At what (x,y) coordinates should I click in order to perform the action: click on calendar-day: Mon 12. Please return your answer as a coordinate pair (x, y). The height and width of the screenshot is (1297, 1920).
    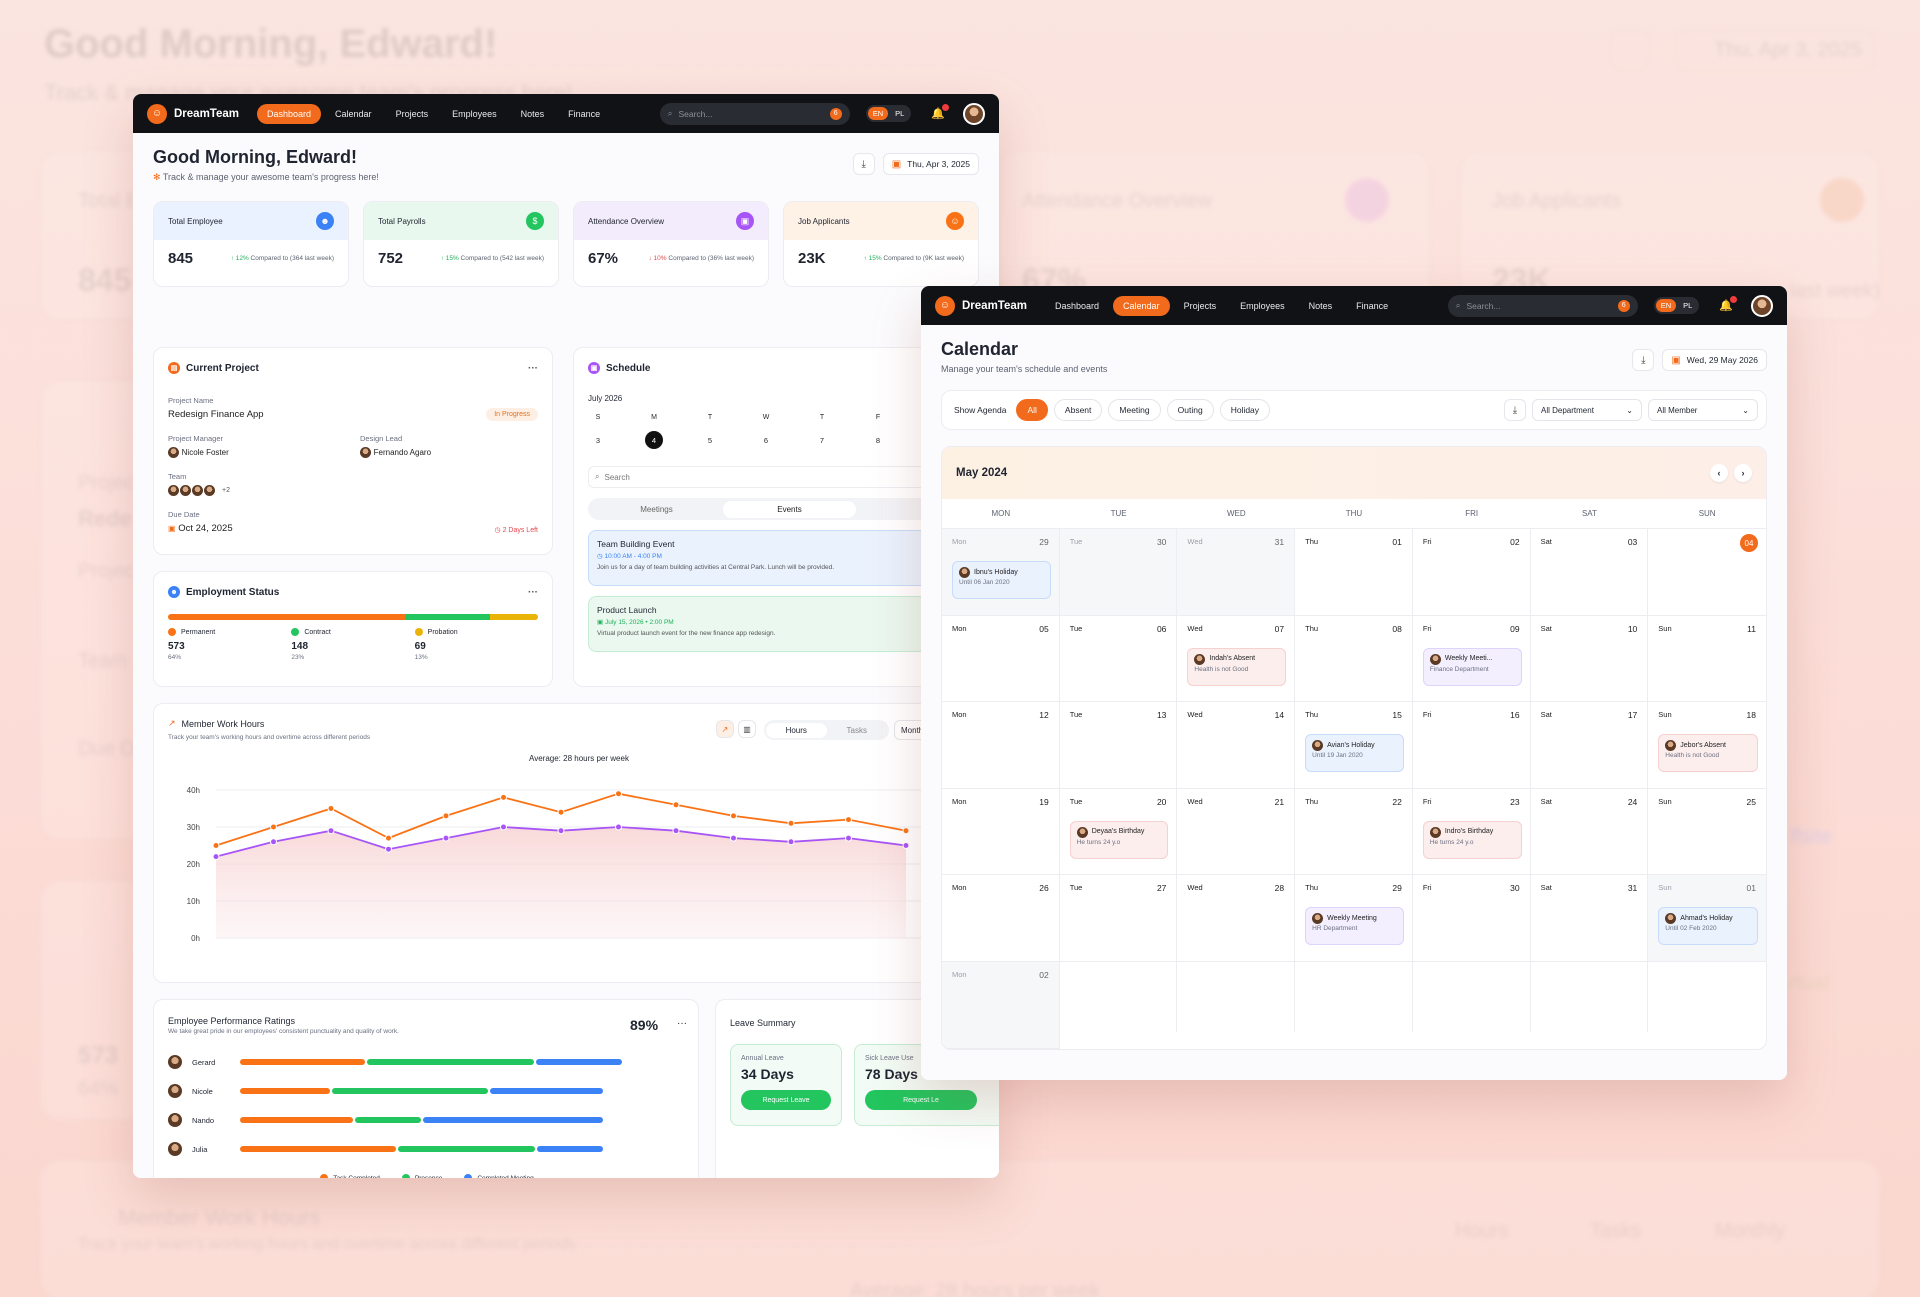
    Looking at the image, I should click on (1001, 745).